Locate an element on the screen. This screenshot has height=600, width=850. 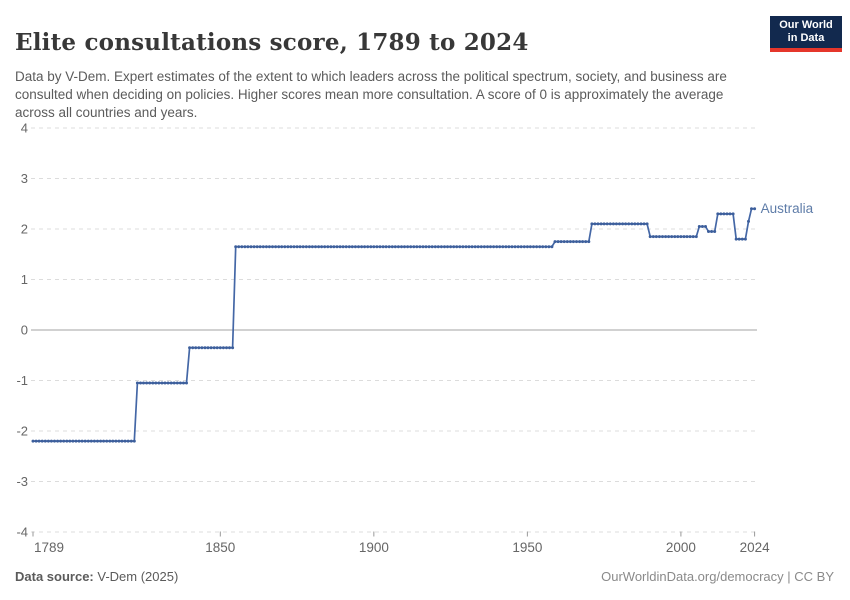
x-tick-label: 1900 is located at coordinates (374, 547).